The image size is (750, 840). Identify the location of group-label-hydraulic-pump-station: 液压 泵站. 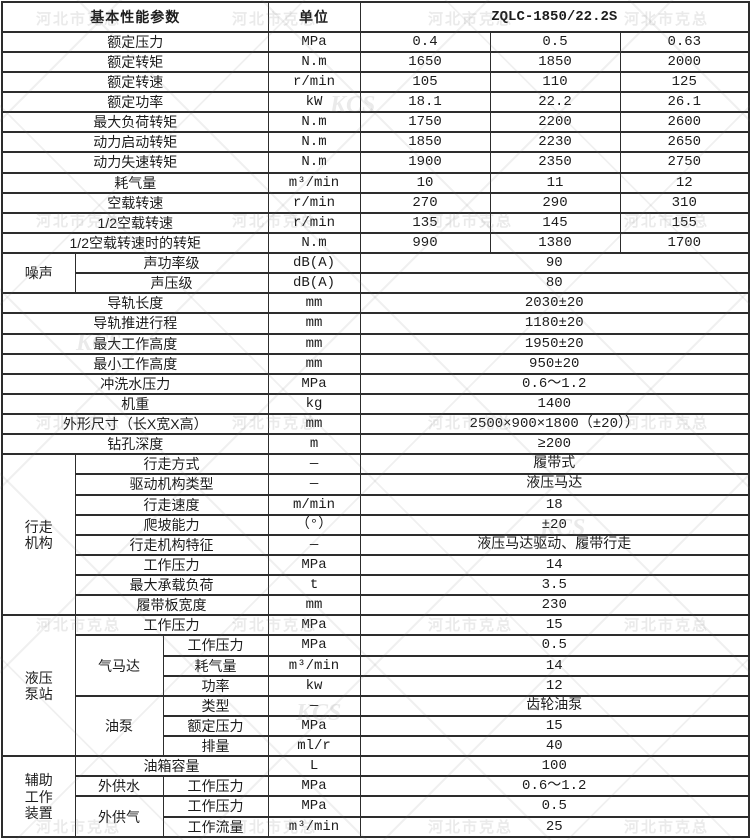
(38, 686).